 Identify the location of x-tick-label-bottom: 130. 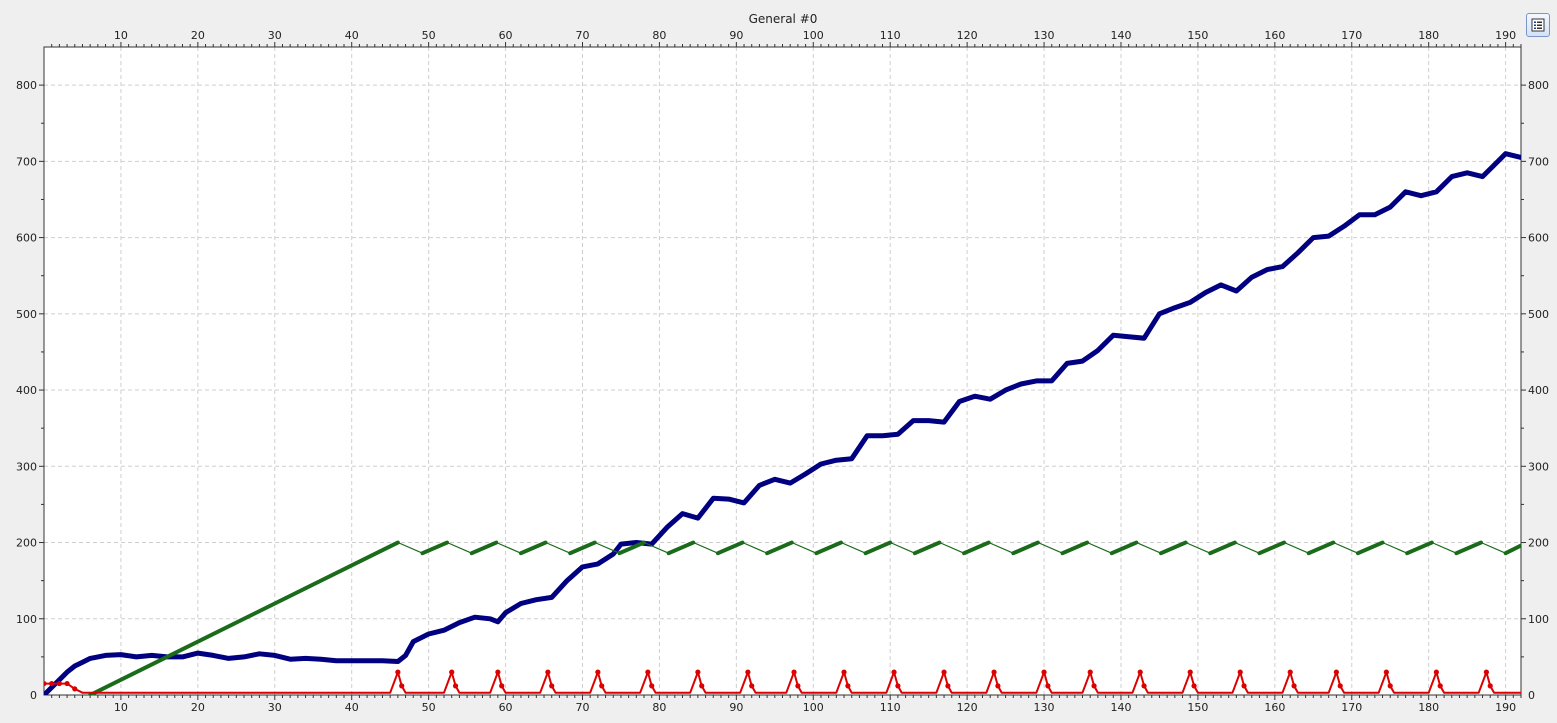
(1044, 707).